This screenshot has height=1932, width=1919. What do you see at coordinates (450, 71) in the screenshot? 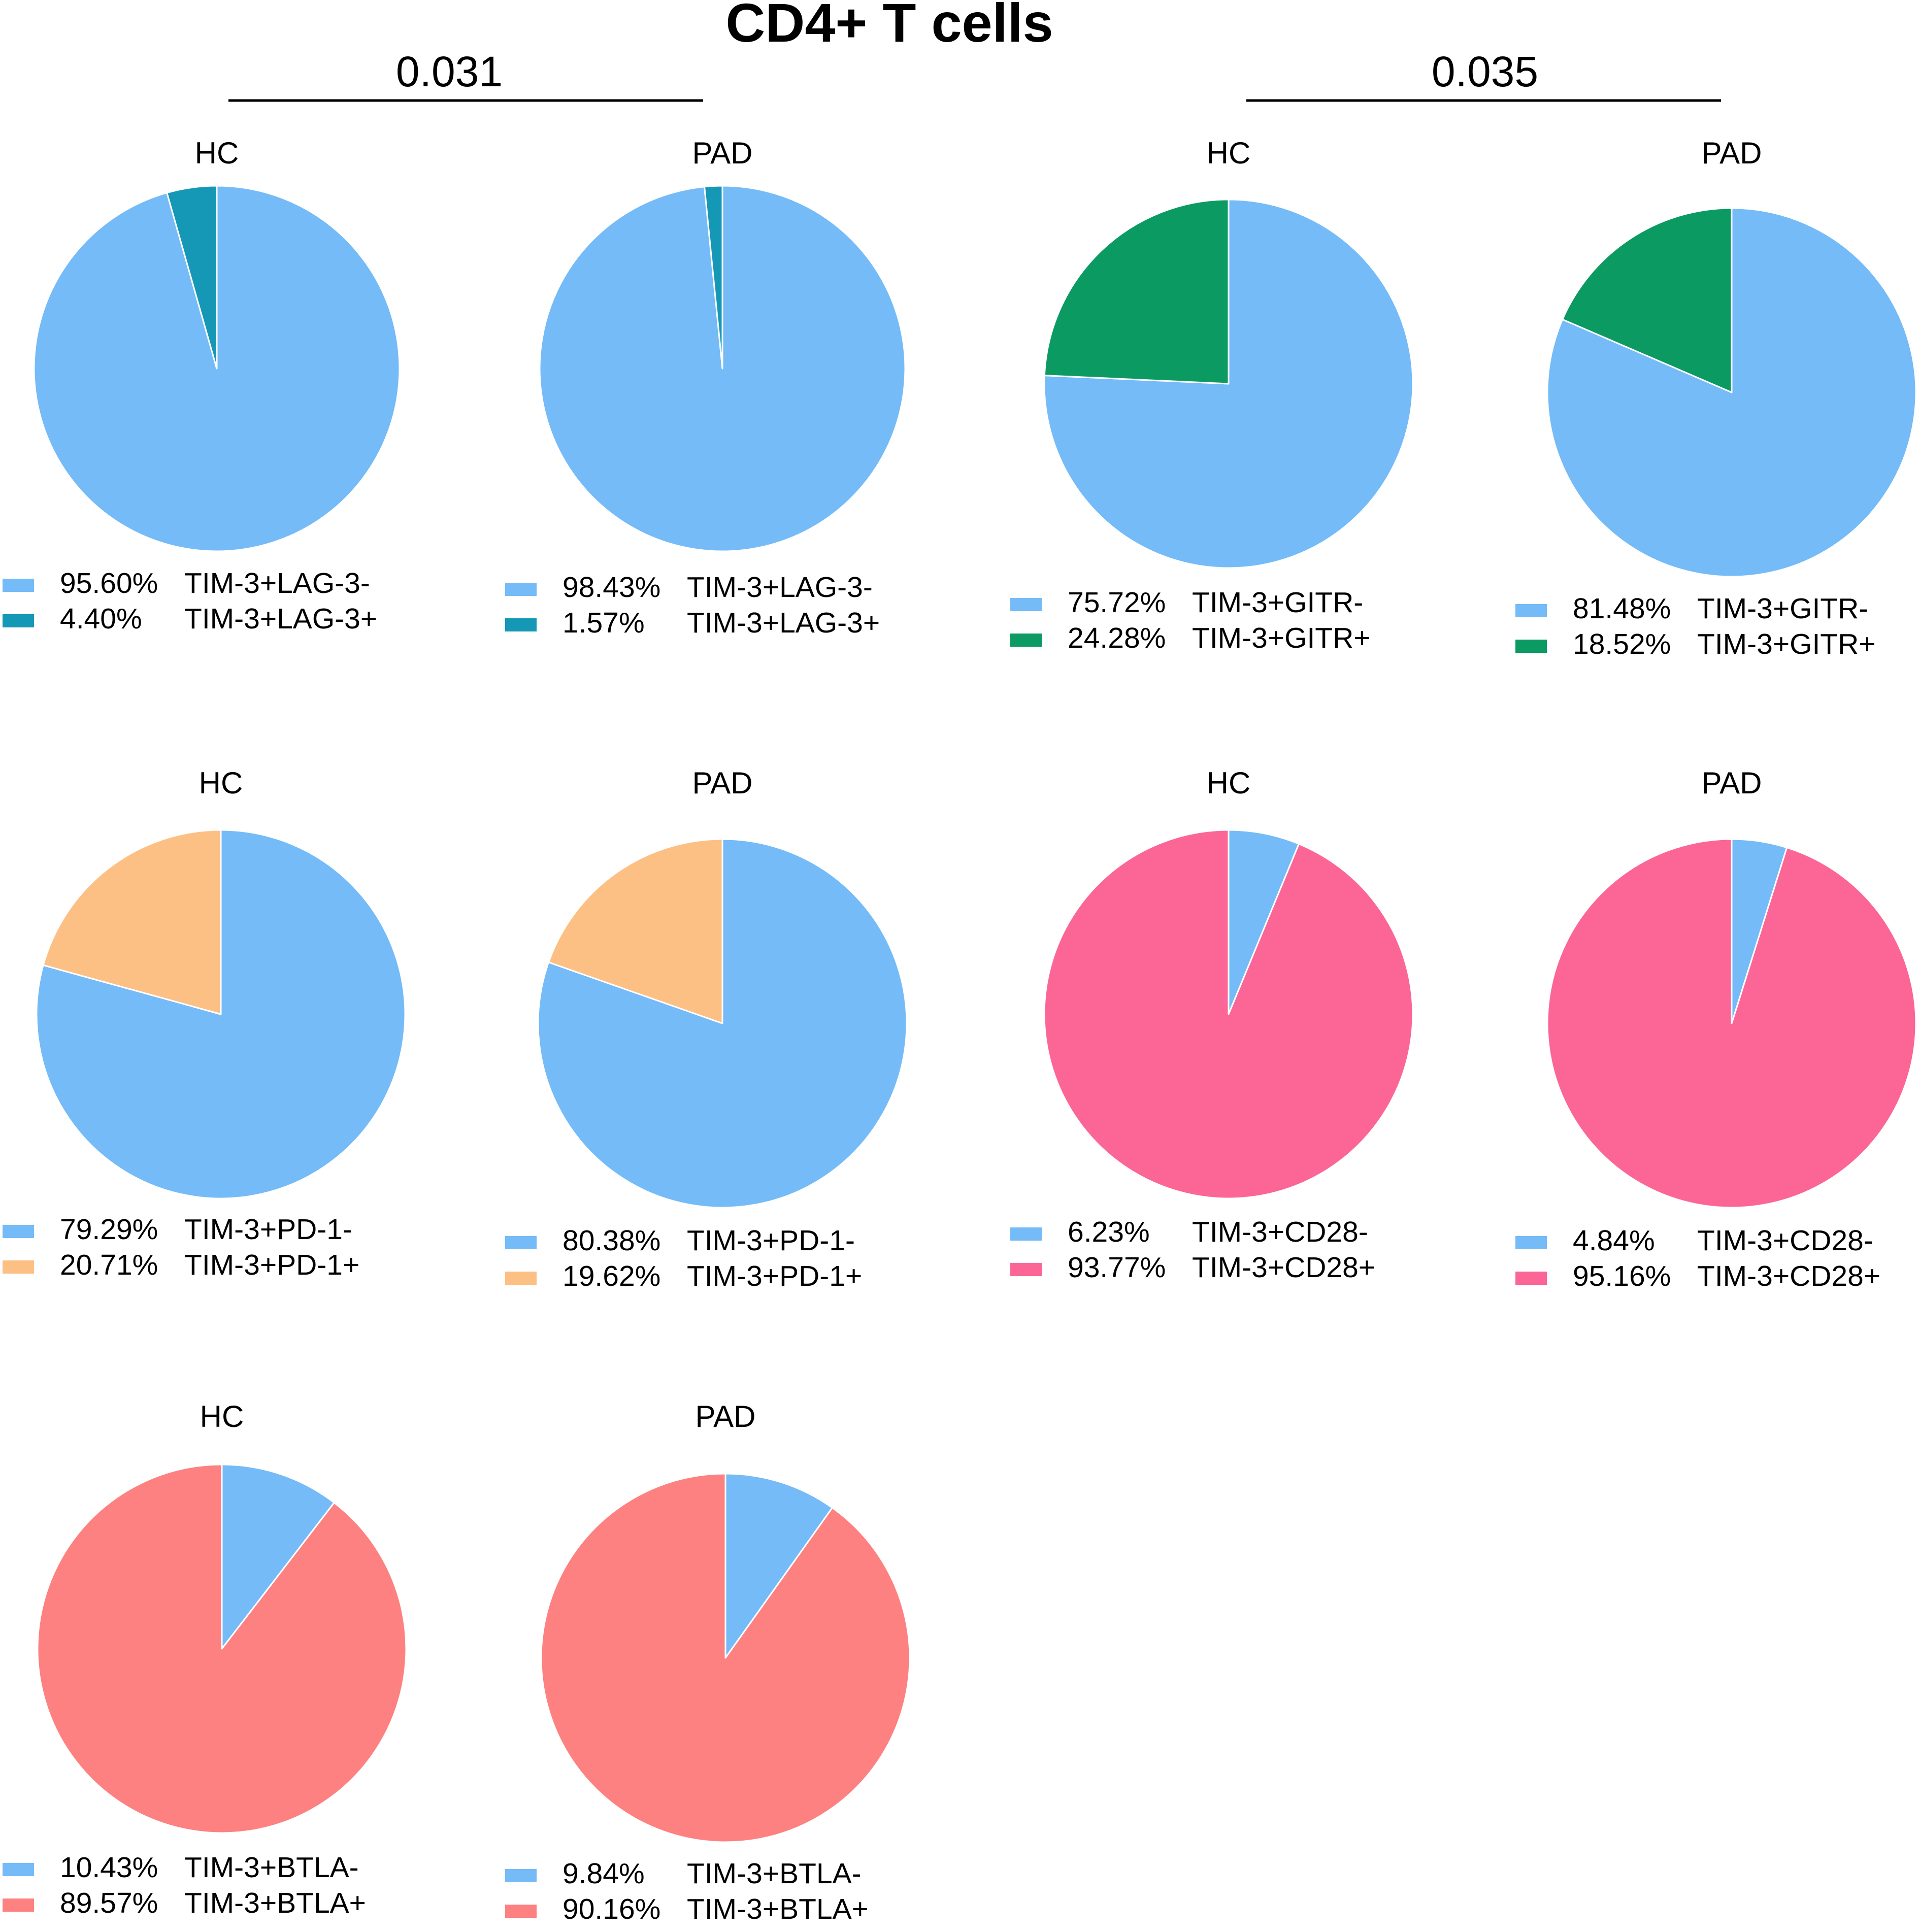
I see `comparison-p-value-1: 0.031` at bounding box center [450, 71].